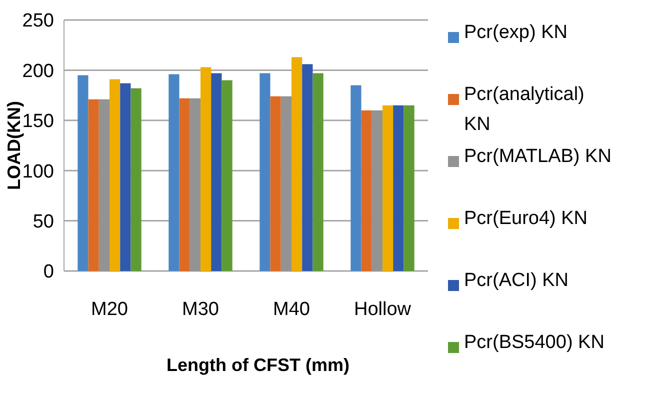 The image size is (646, 407). I want to click on x-tick-label: Hollow, so click(383, 309).